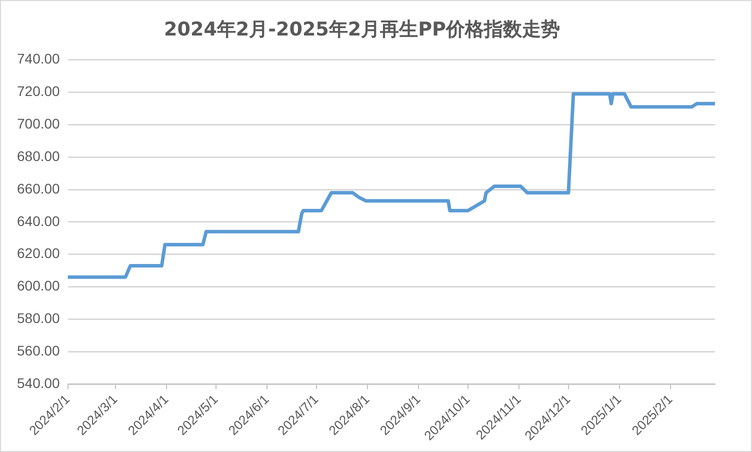 Image resolution: width=752 pixels, height=452 pixels. What do you see at coordinates (38, 382) in the screenshot?
I see `y-tick-label: 540.00` at bounding box center [38, 382].